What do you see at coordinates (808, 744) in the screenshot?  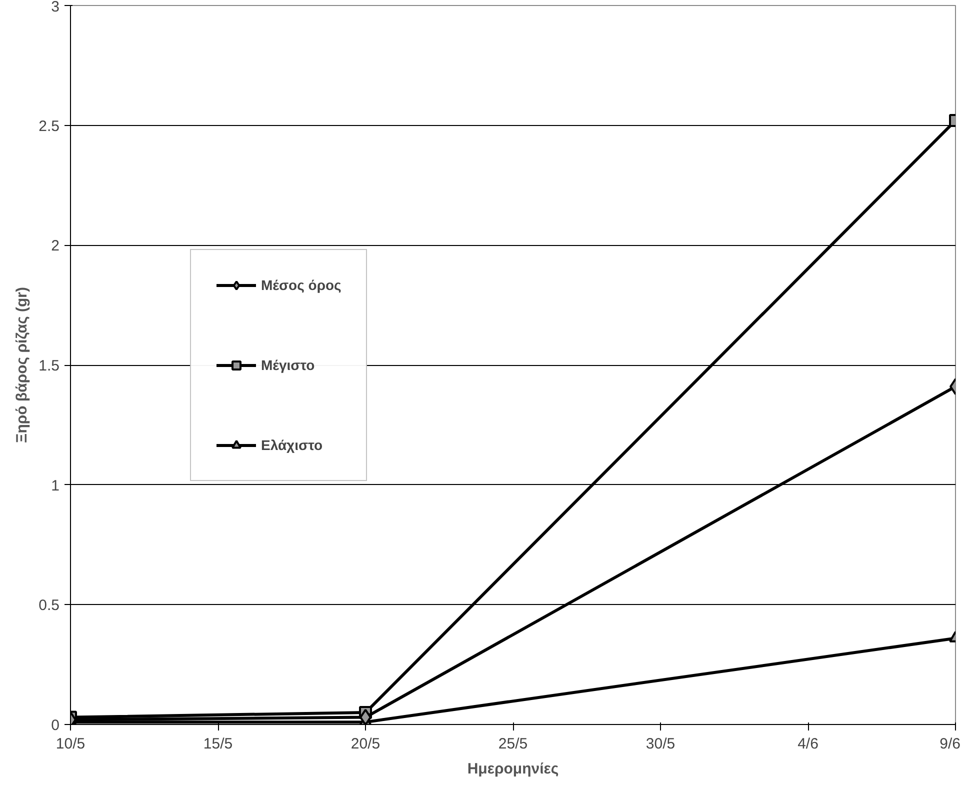 I see `x-tick-label: 4/6` at bounding box center [808, 744].